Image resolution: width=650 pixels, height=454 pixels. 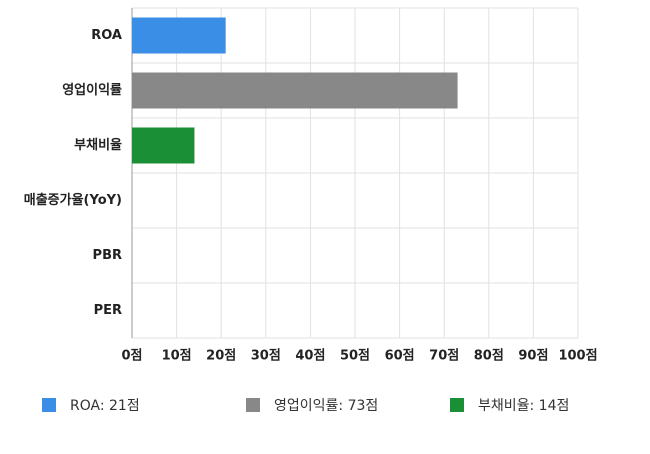 What do you see at coordinates (73, 200) in the screenshot?
I see `y-tick-label: 매출증가율(YoY)` at bounding box center [73, 200].